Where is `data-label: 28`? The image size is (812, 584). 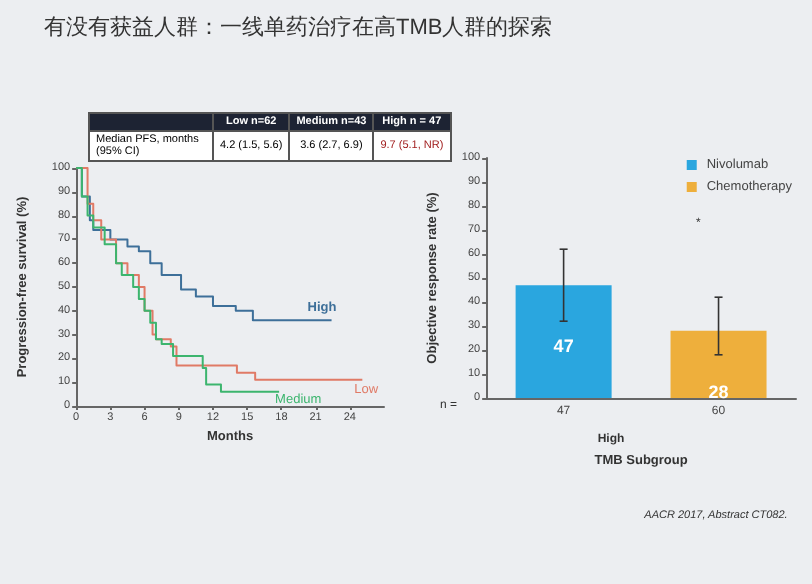 data-label: 28 is located at coordinates (718, 391).